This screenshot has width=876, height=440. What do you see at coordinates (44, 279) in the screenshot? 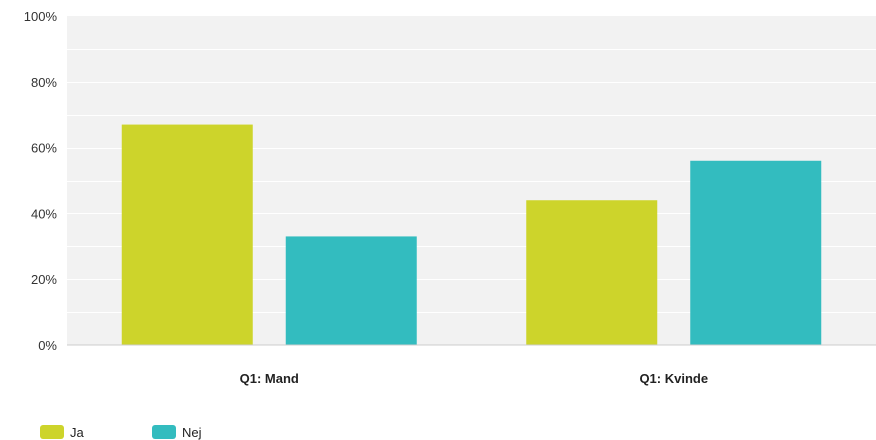
I see `y-tick-label: 20%` at bounding box center [44, 279].